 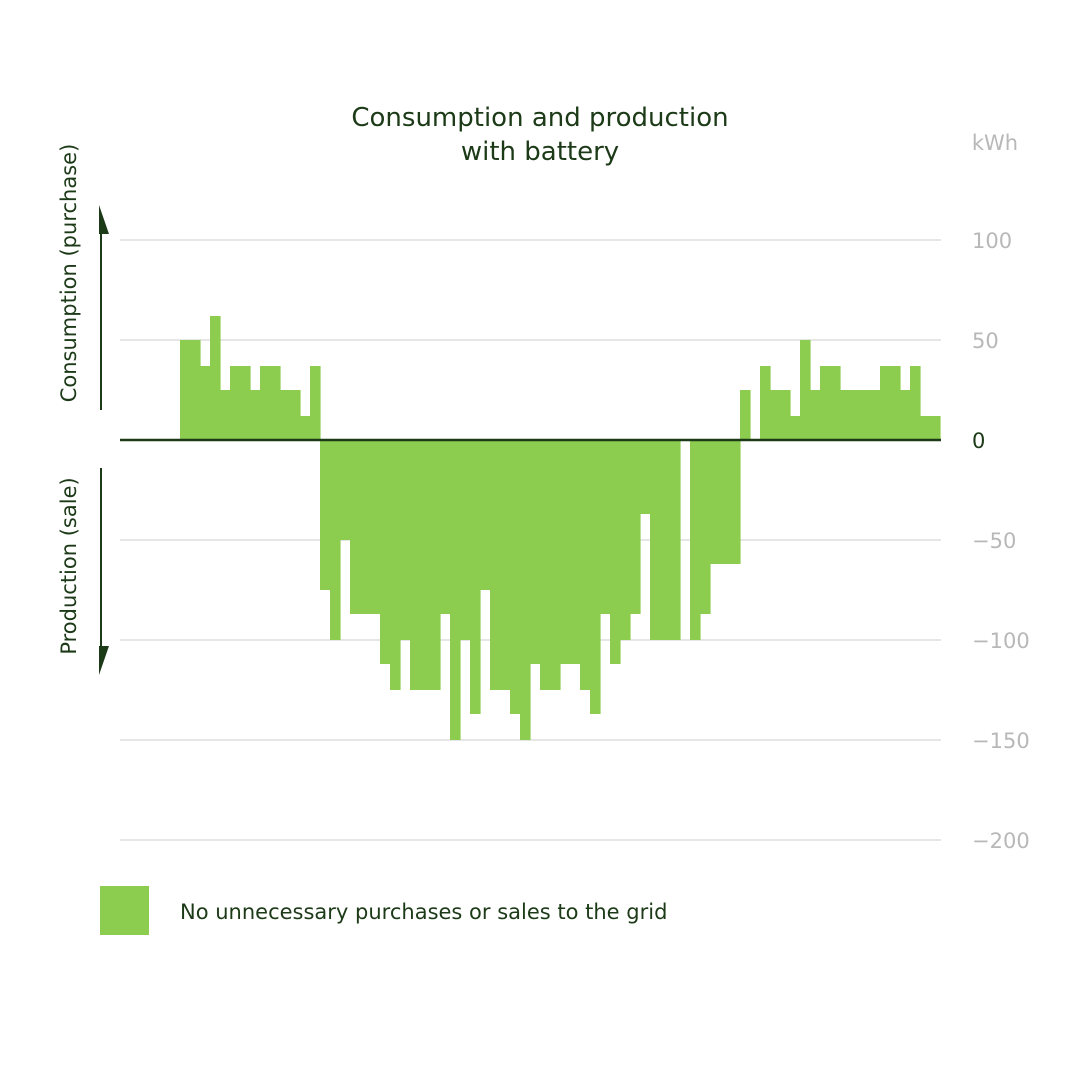 I want to click on consumption-axis-label: Consumption (purchase), so click(x=69, y=273).